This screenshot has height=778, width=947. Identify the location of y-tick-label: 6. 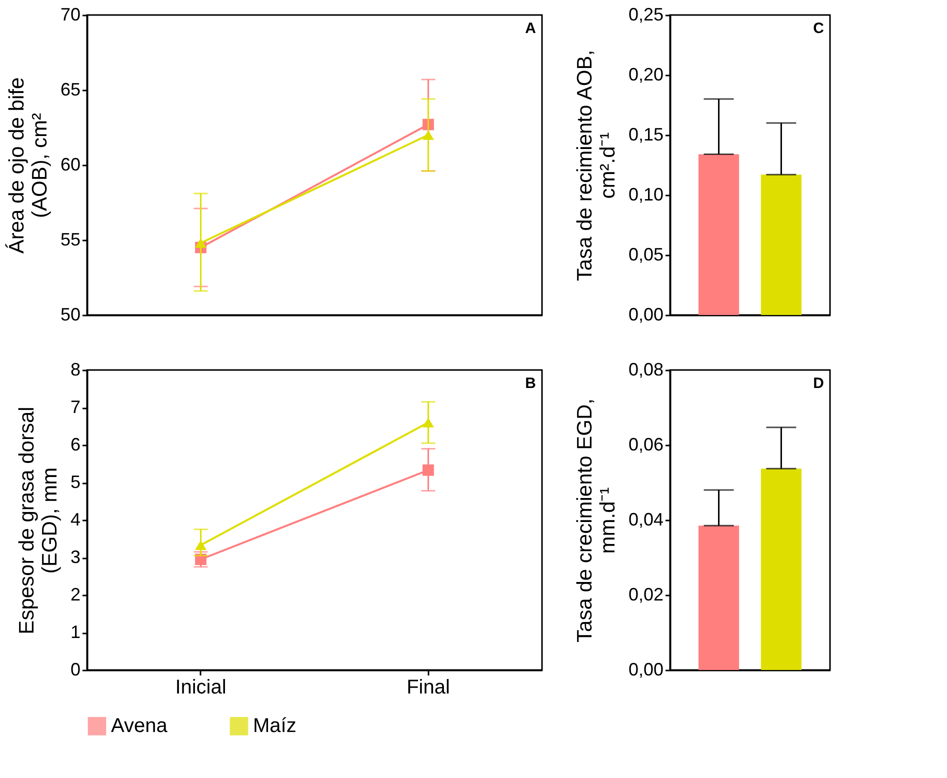
(75, 444).